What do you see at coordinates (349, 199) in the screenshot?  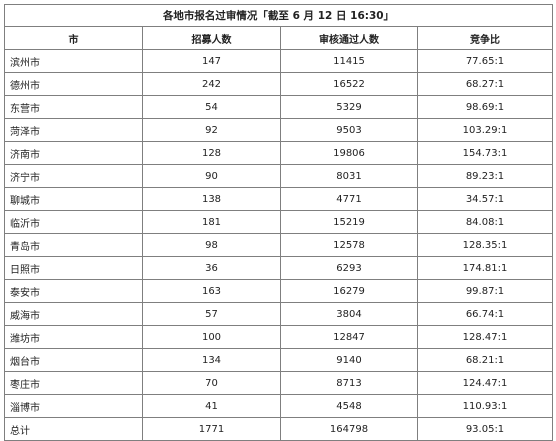 I see `cell-passed: 4771` at bounding box center [349, 199].